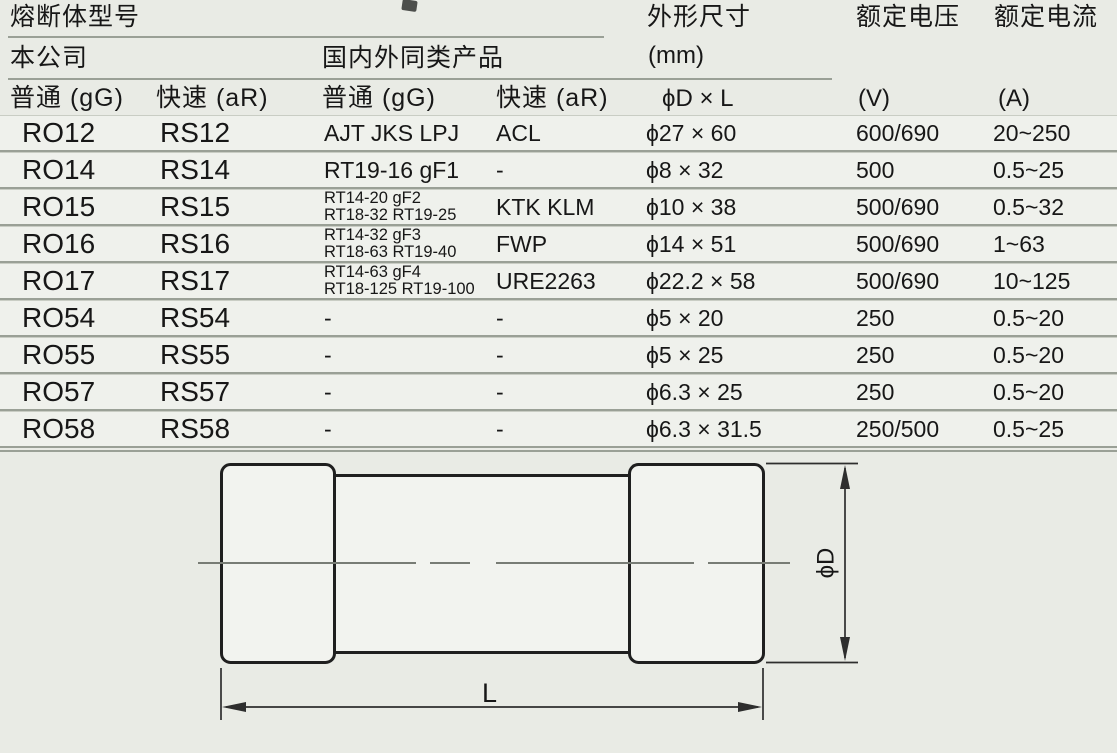 The image size is (1117, 753). I want to click on cell-similar-gg: RT19-16 gF1, so click(392, 169).